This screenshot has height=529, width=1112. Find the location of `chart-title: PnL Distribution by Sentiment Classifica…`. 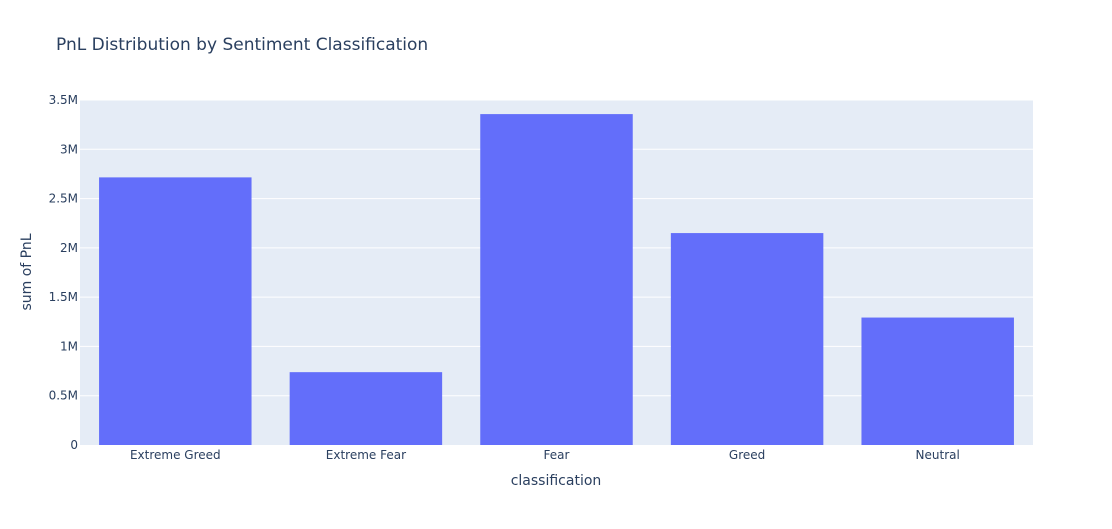

chart-title: PnL Distribution by Sentiment Classifica… is located at coordinates (242, 45).